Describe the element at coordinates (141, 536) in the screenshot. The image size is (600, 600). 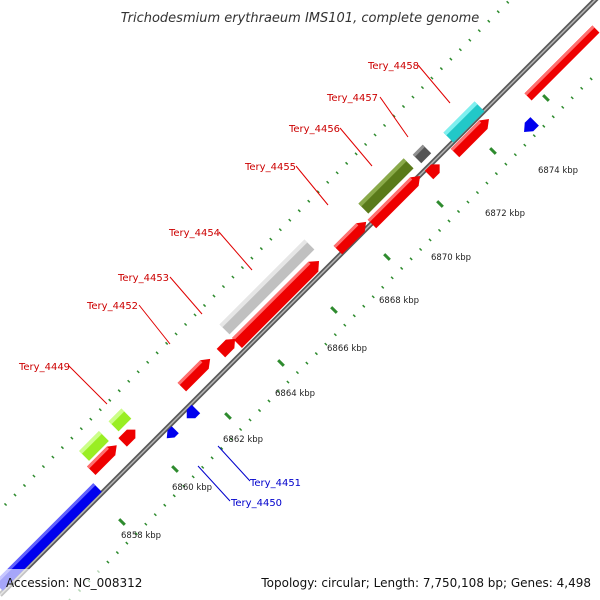
I see `tick-label-6858: 6858 kbp` at that location.